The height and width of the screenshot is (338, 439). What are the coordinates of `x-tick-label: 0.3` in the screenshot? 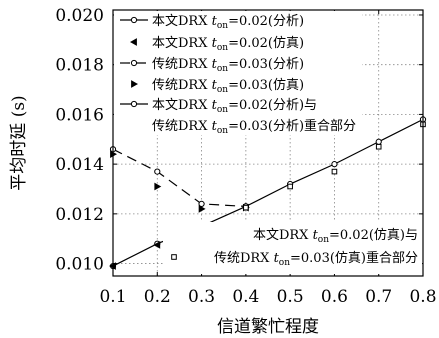 It's located at (201, 297).